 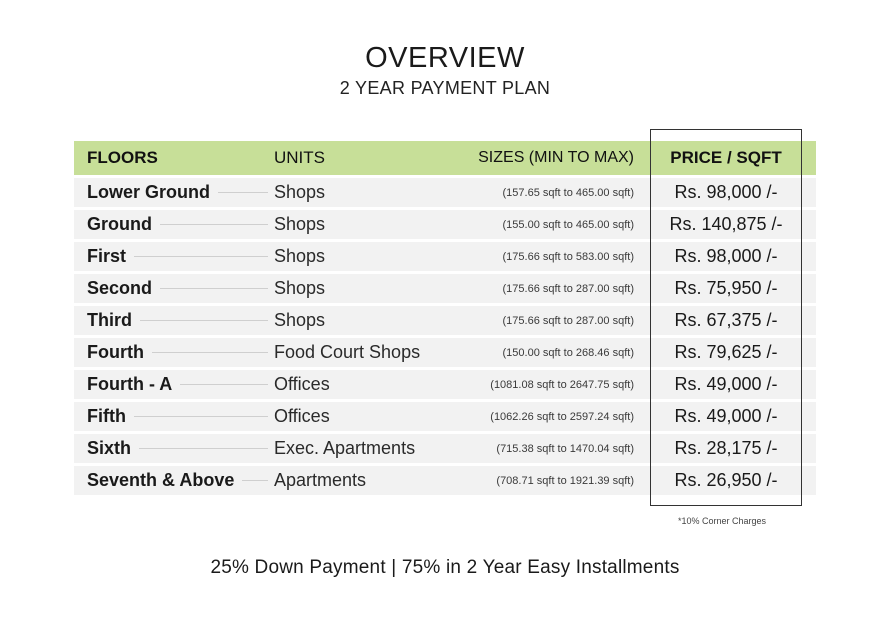 I want to click on floor-name: Fifth, so click(x=106, y=416).